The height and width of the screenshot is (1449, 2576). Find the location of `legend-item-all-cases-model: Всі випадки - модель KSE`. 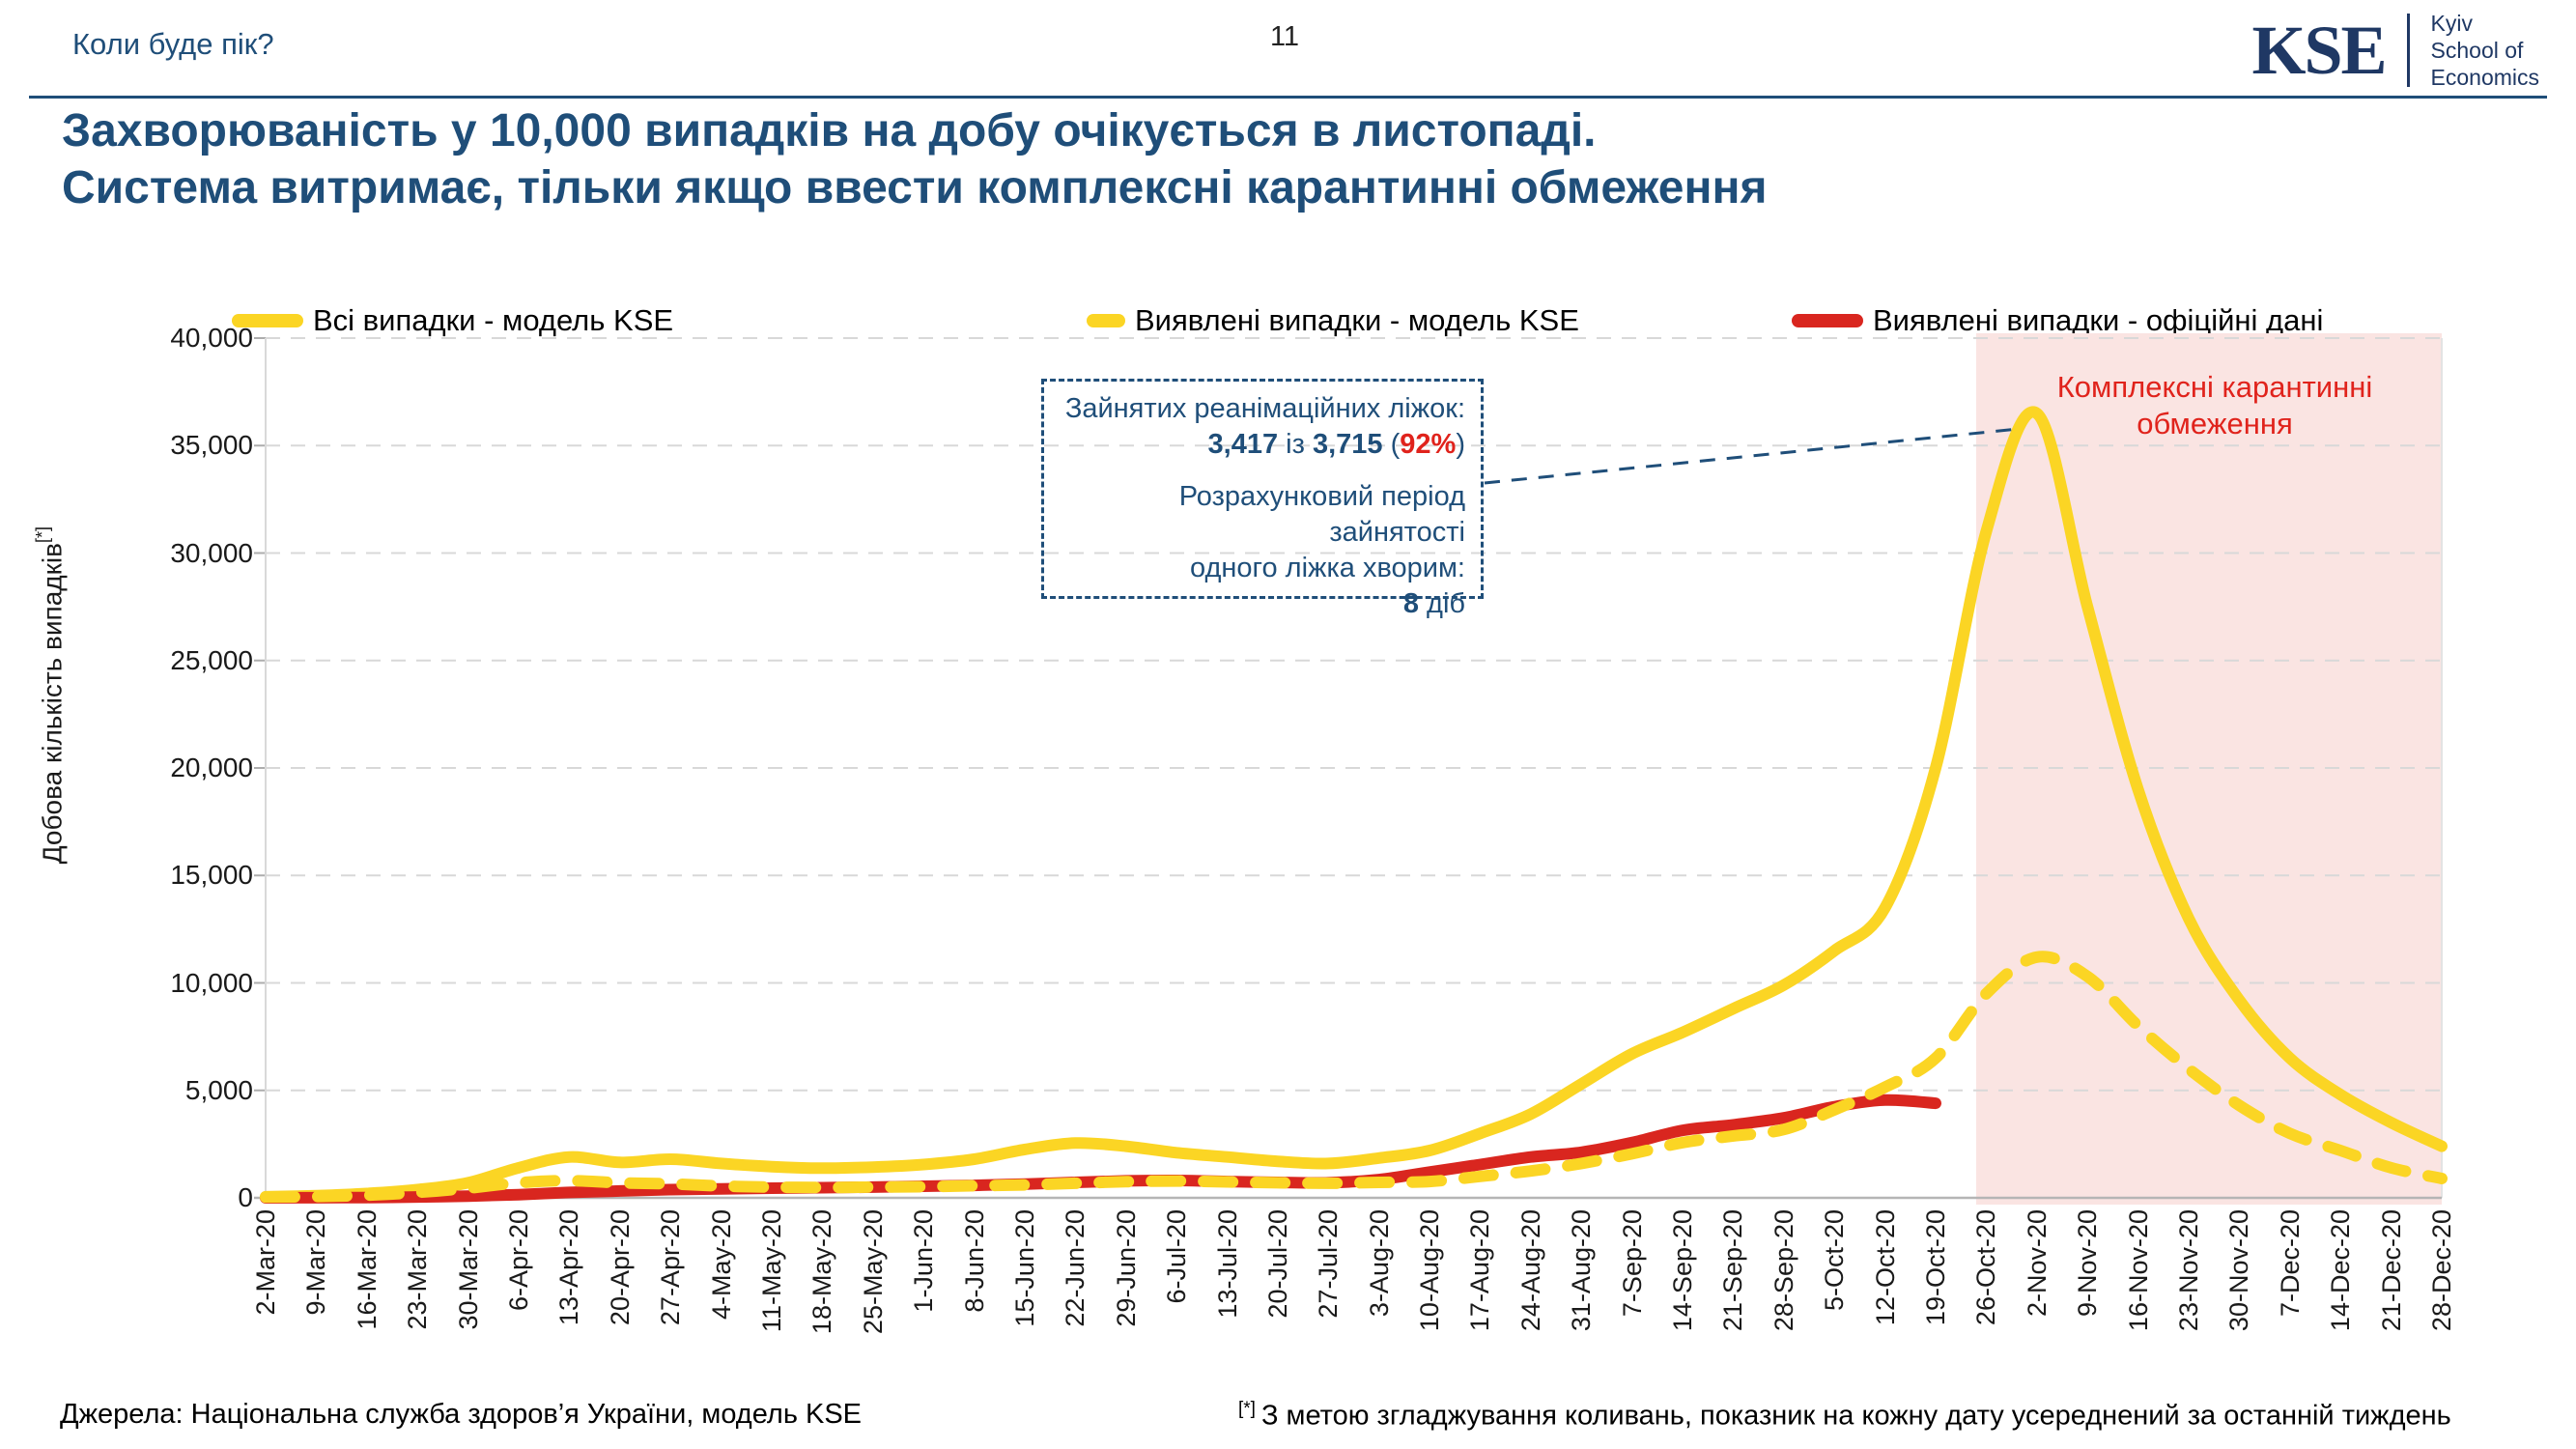

legend-item-all-cases-model: Всі випадки - модель KSE is located at coordinates (452, 320).